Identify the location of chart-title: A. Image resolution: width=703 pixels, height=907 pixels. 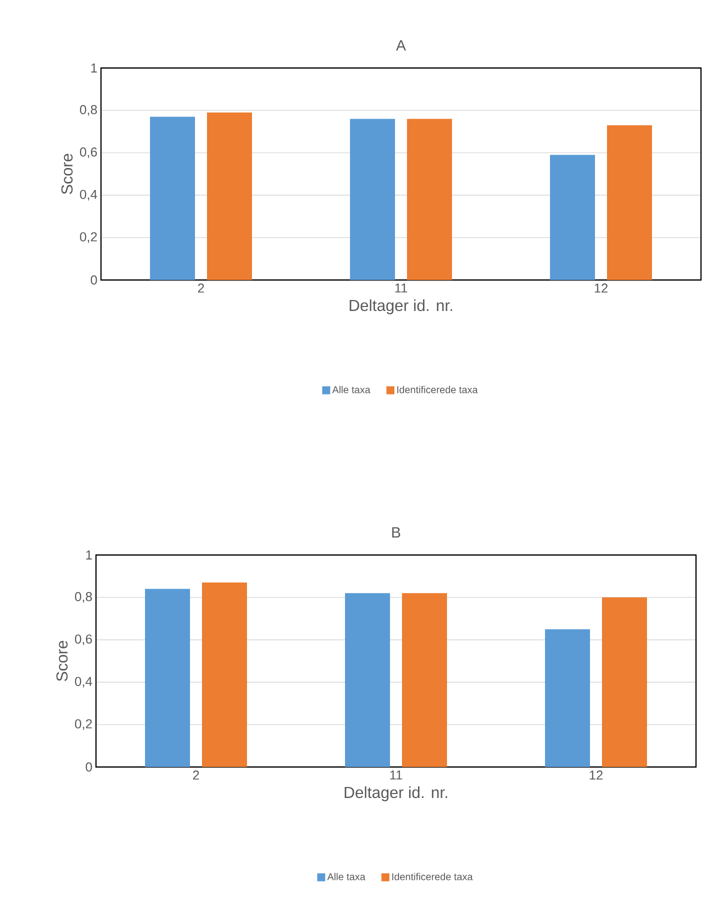
(401, 45).